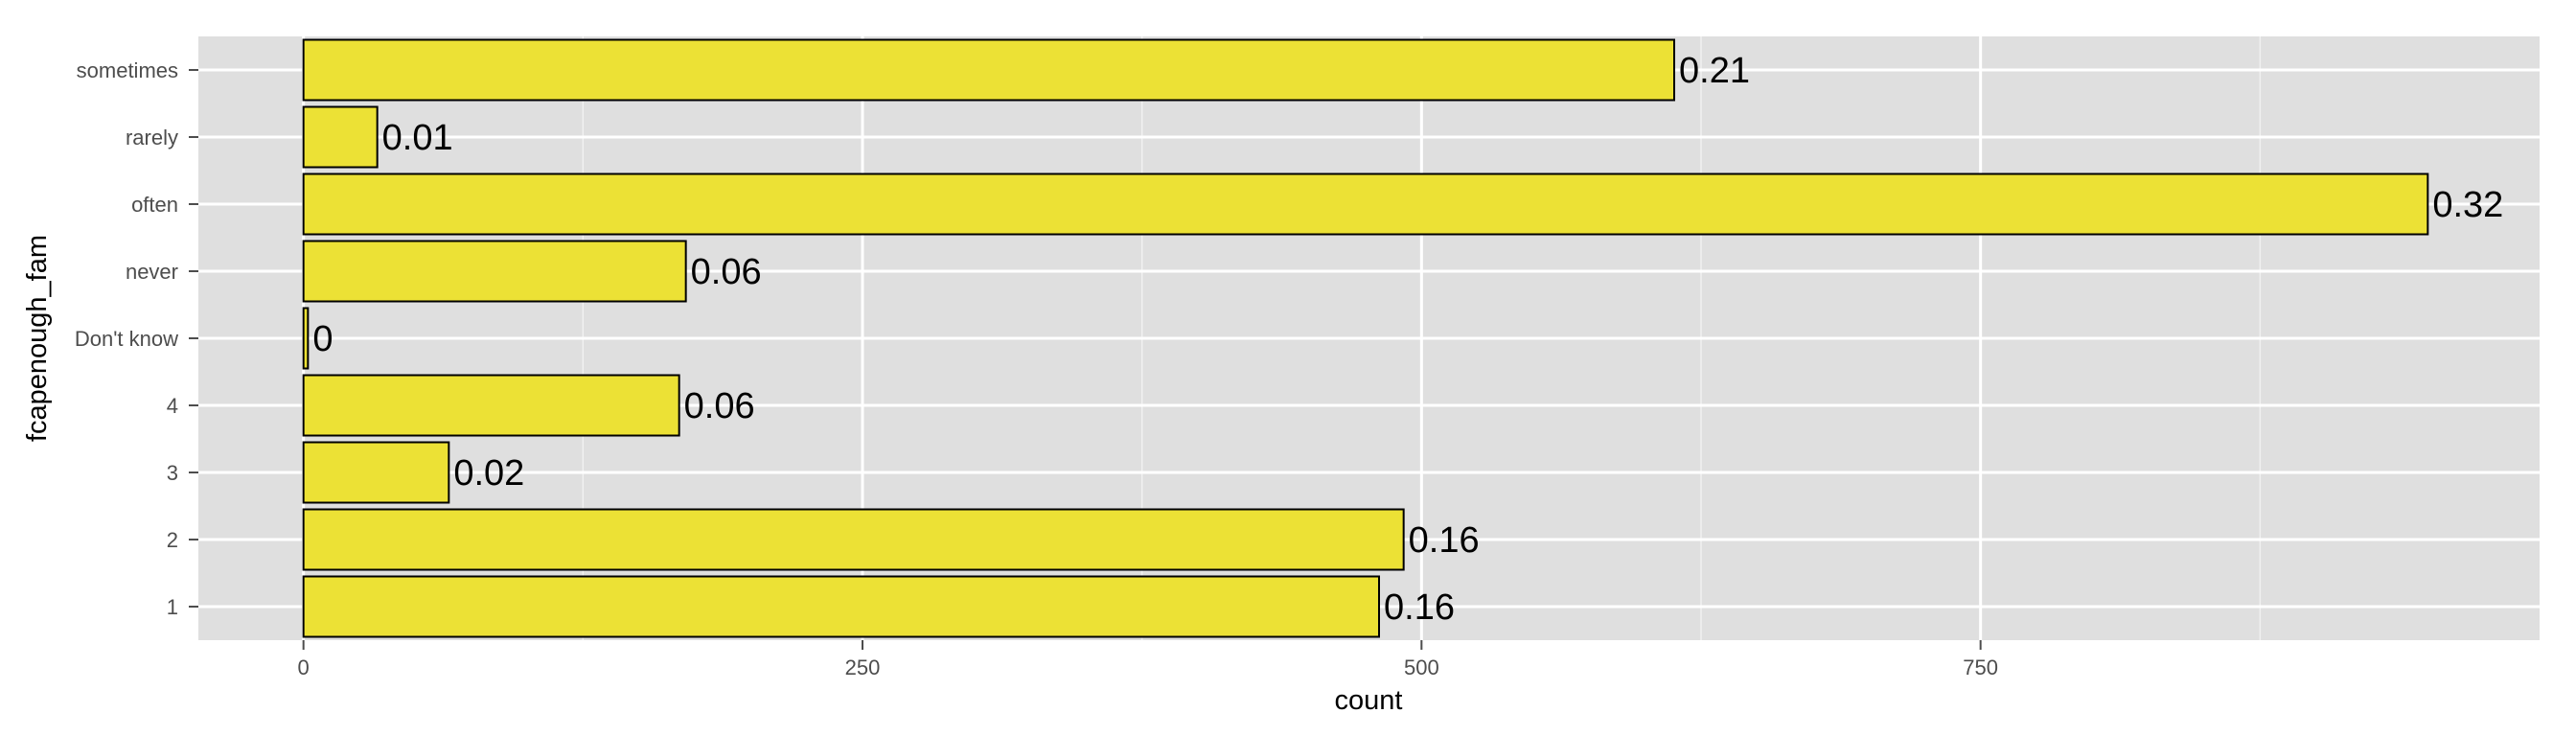 This screenshot has width=2576, height=736. Describe the element at coordinates (488, 473) in the screenshot. I see `data-label: 0.02` at that location.